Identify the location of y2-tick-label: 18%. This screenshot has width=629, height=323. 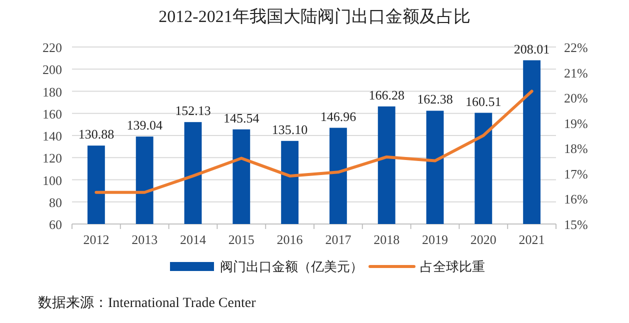
(576, 148).